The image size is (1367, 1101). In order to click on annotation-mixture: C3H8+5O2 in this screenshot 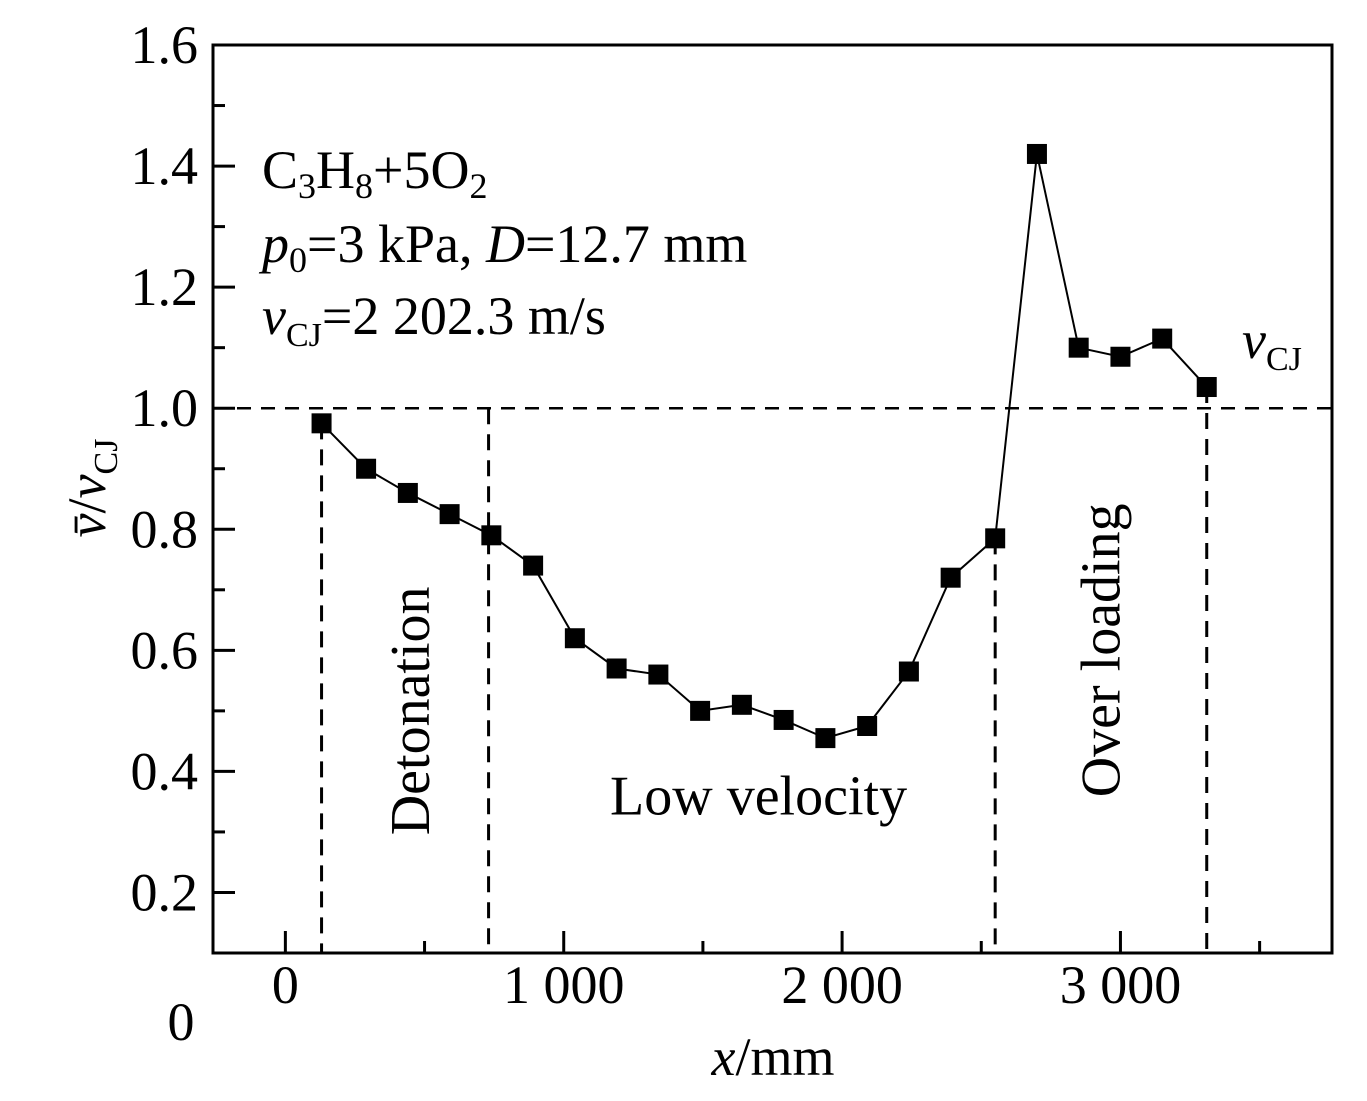, I will do `click(374, 173)`.